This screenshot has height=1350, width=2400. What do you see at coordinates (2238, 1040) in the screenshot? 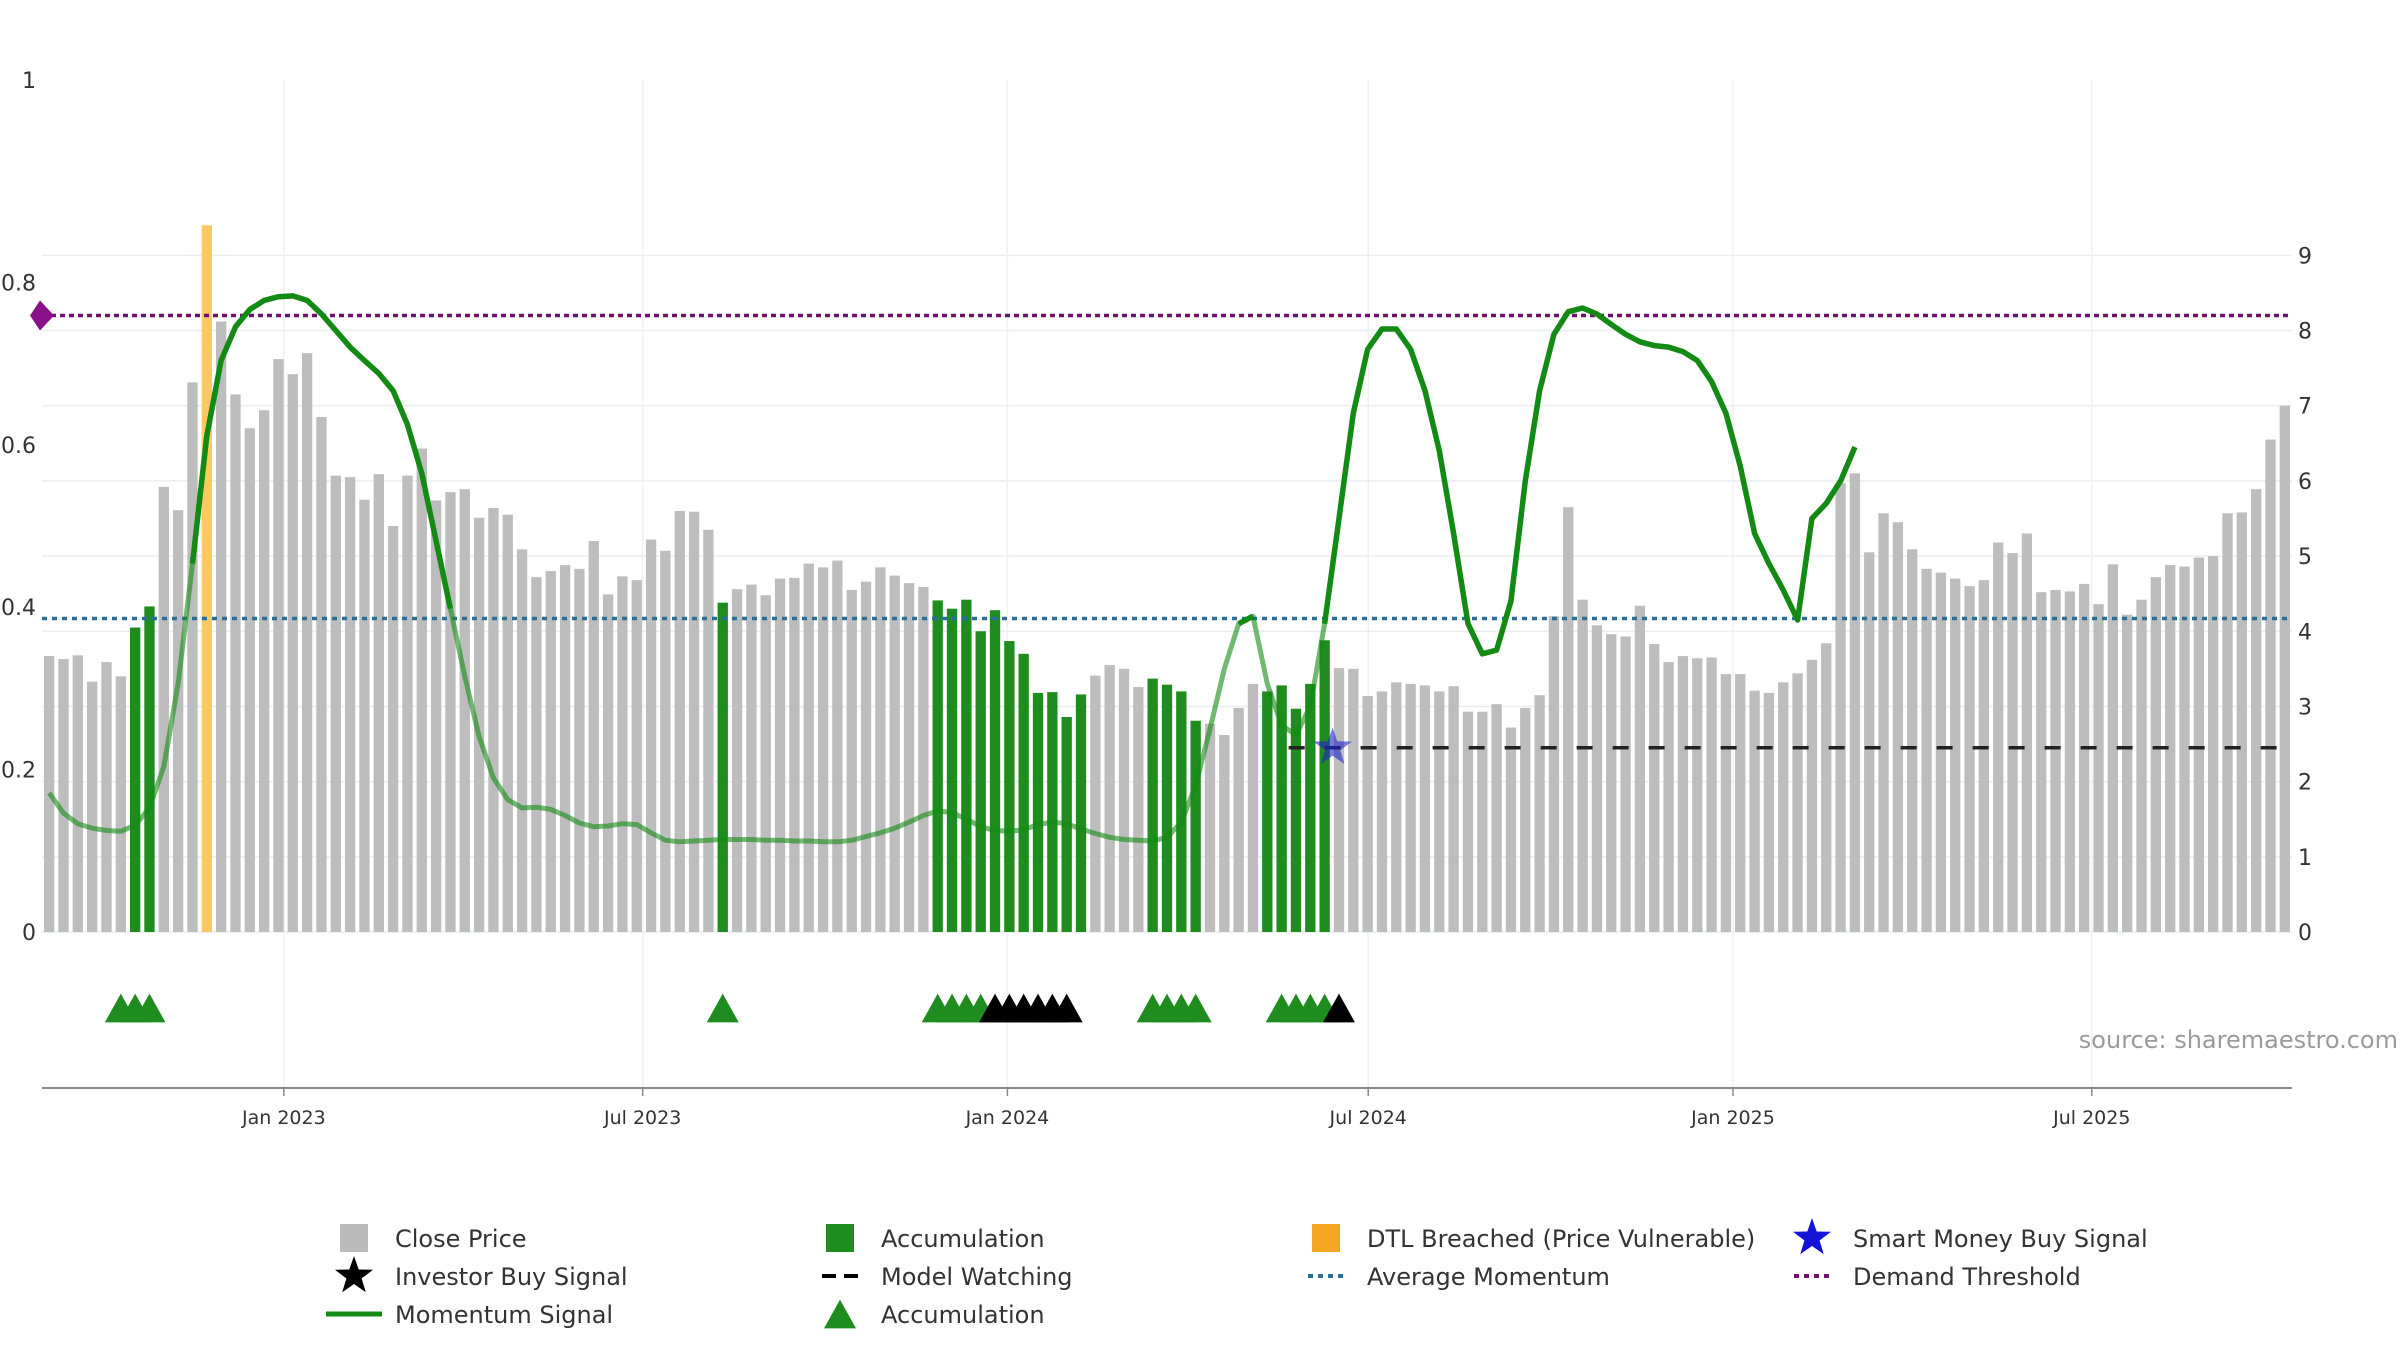
I see `source-label: source: sharemaestro.com` at bounding box center [2238, 1040].